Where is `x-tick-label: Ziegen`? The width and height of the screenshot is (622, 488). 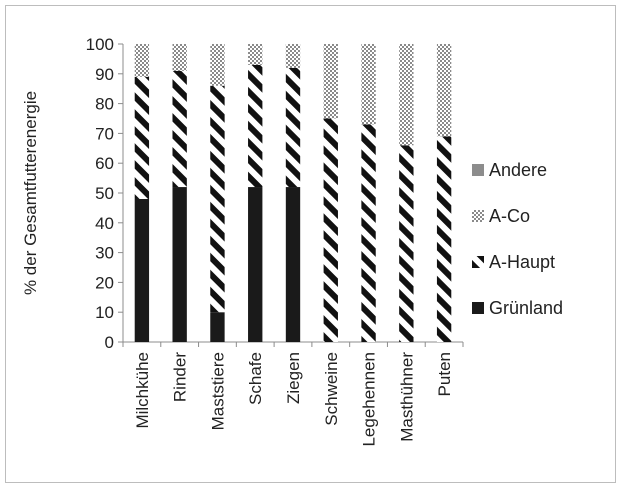 x-tick-label: Ziegen is located at coordinates (293, 378).